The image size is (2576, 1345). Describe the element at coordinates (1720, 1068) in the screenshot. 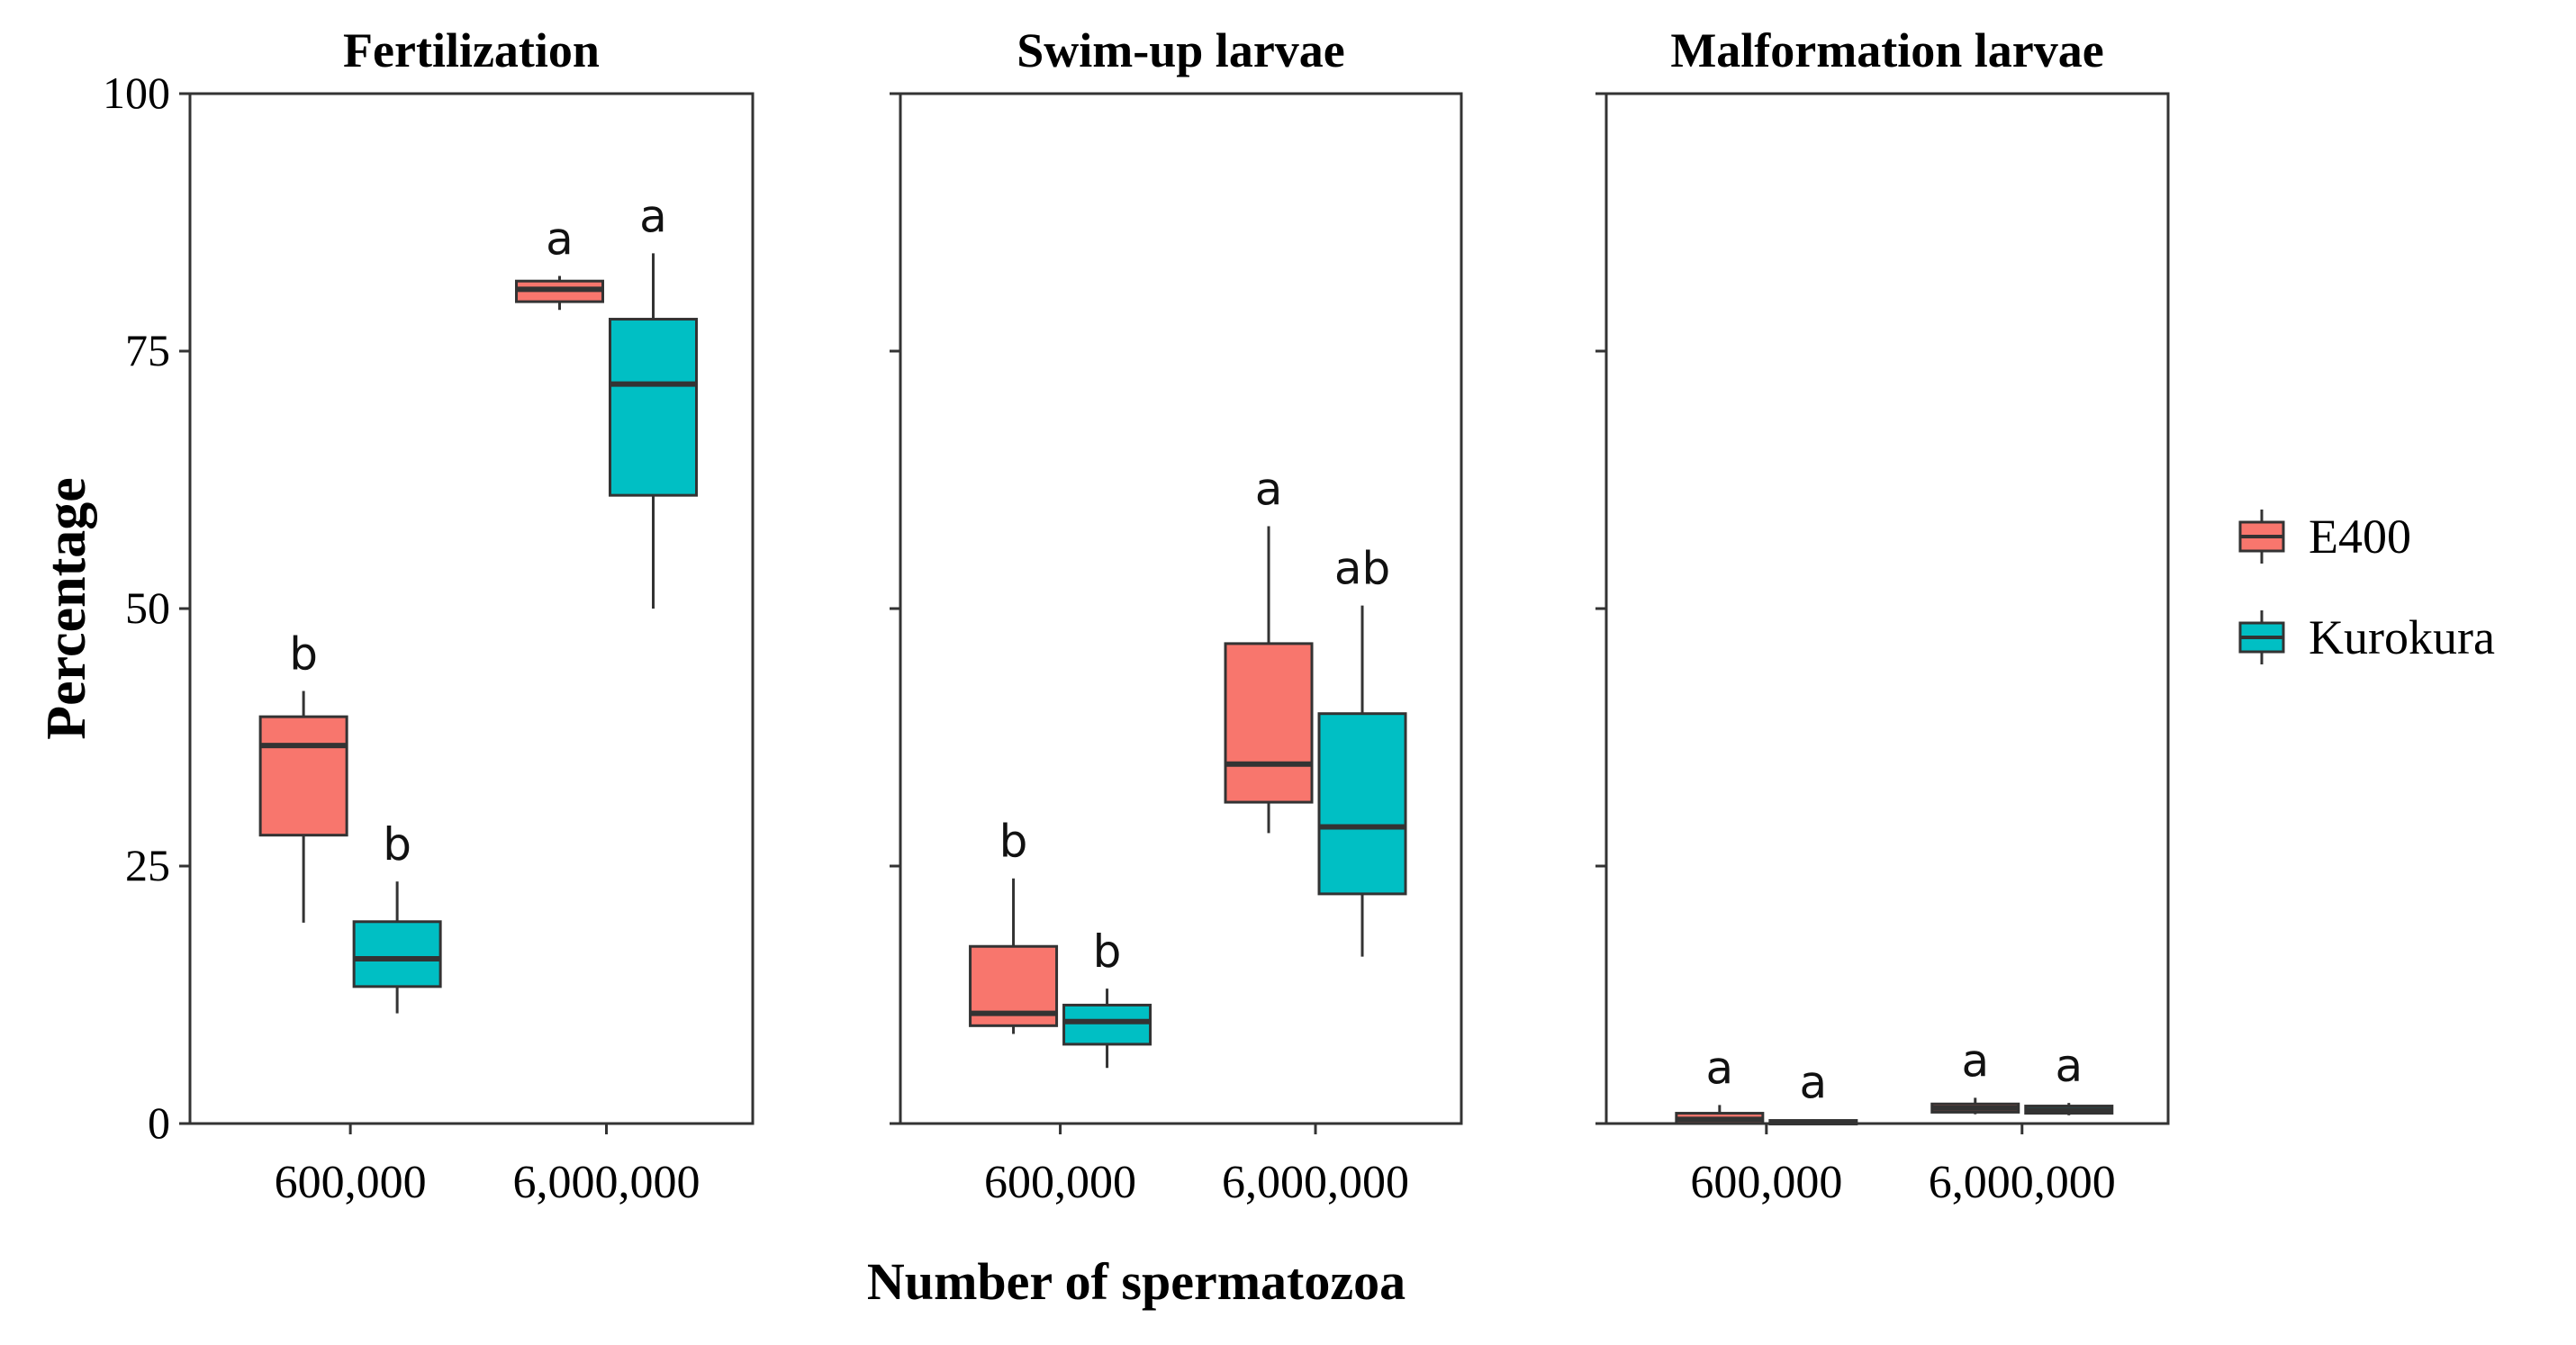

I see `box-3-e400-1-sig-label: a` at that location.